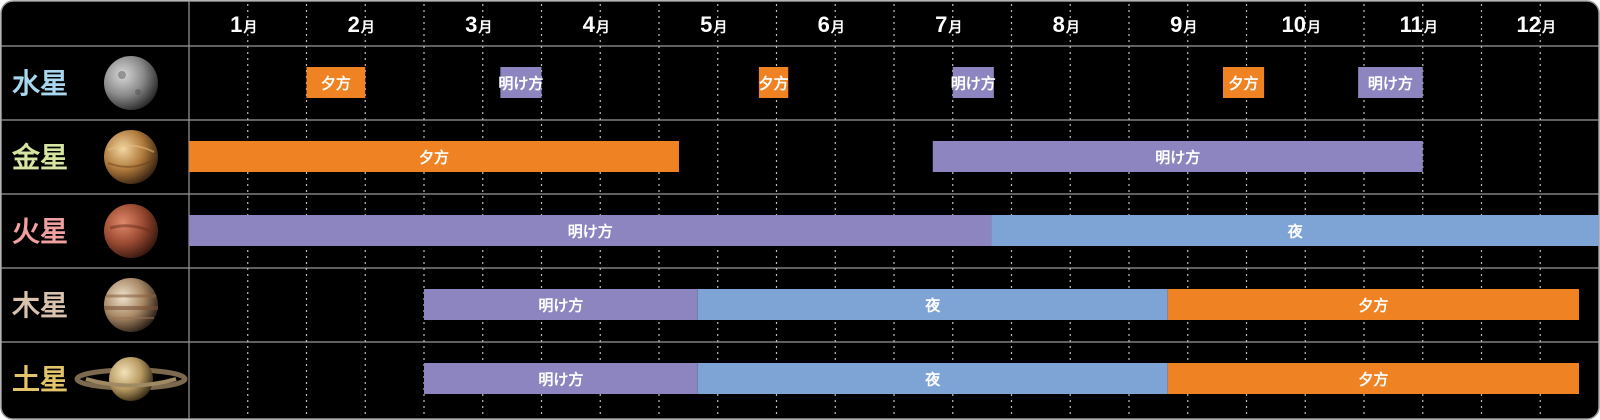  I want to click on month-label: 4月, so click(596, 24).